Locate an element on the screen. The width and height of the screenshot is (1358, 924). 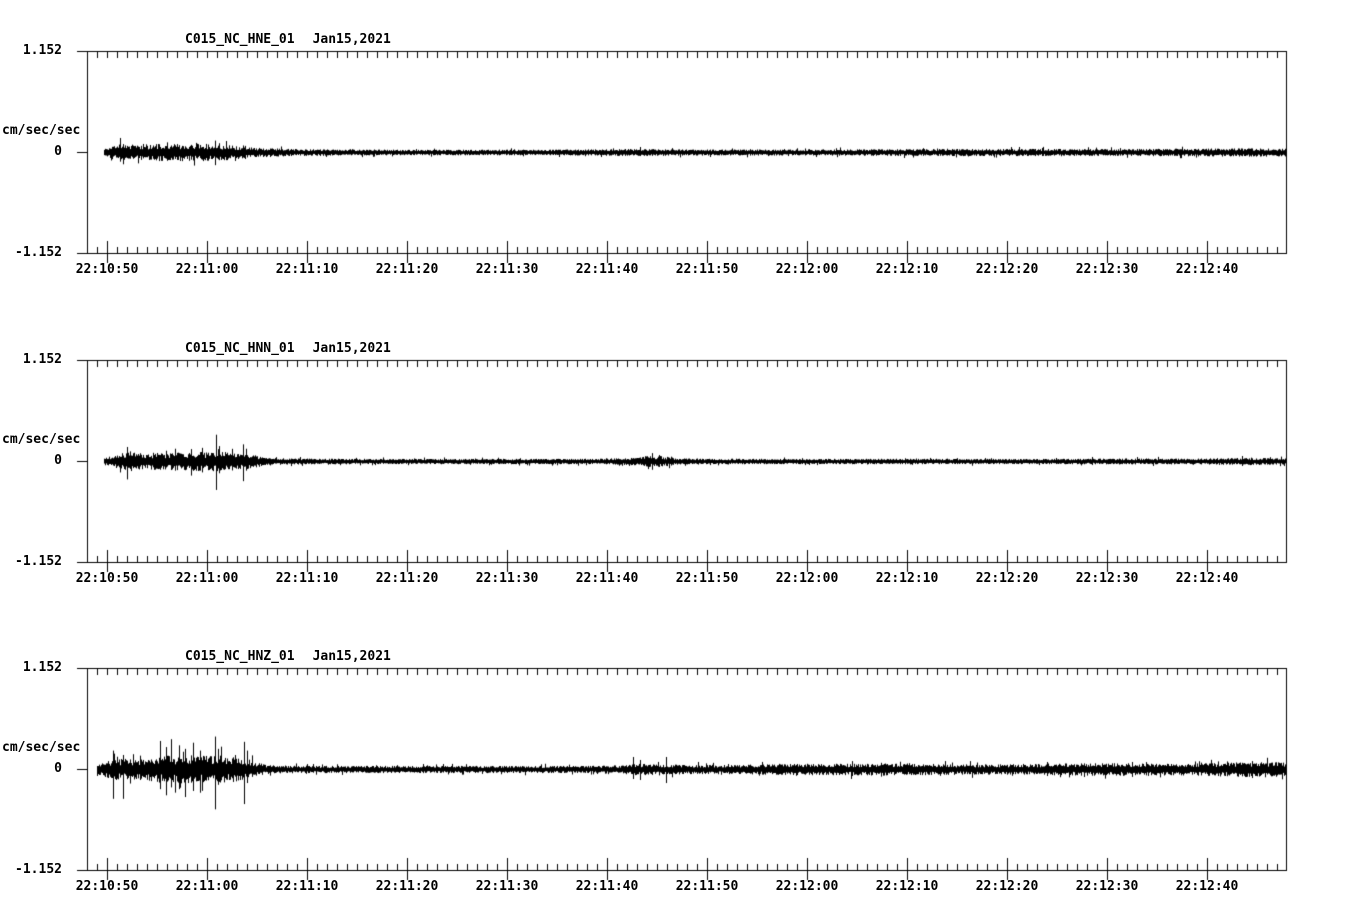
plot-title: C015_NC_HNN_01 Jan15,2021 is located at coordinates (288, 349).